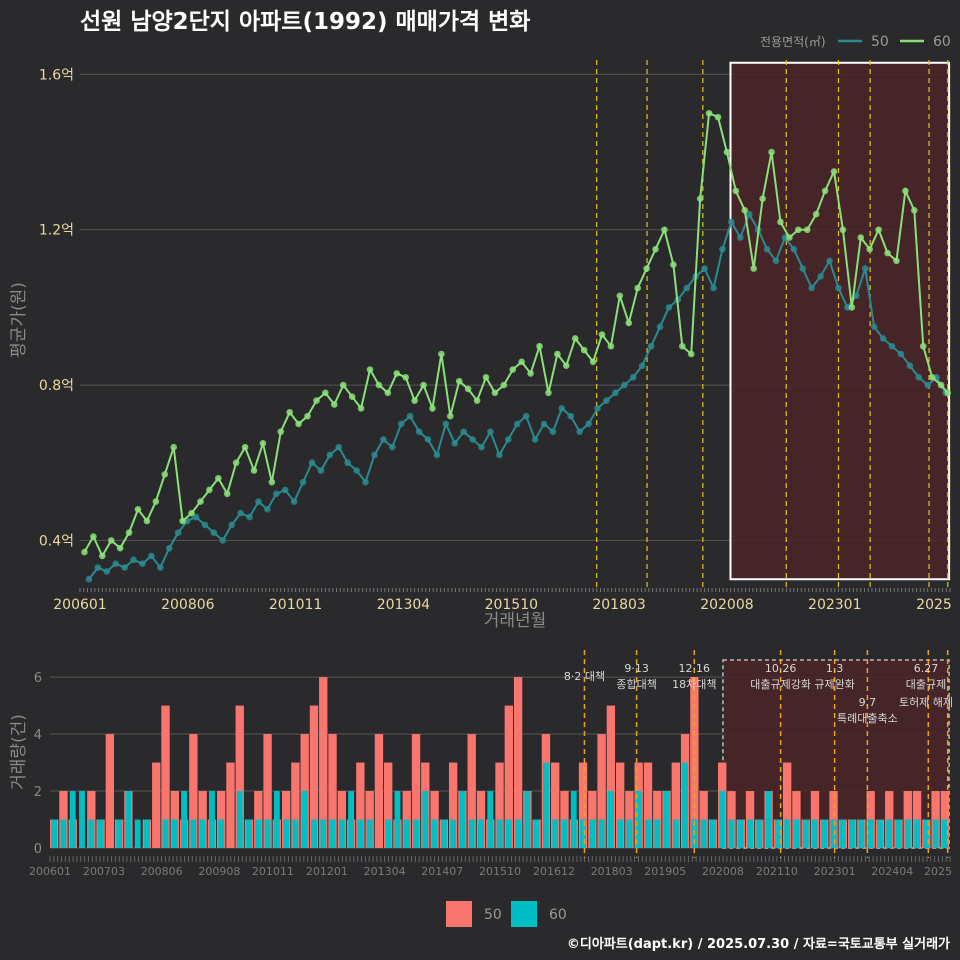 Image resolution: width=960 pixels, height=960 pixels. What do you see at coordinates (558, 915) in the screenshot?
I see `bottom-legend-label-60: 60` at bounding box center [558, 915].